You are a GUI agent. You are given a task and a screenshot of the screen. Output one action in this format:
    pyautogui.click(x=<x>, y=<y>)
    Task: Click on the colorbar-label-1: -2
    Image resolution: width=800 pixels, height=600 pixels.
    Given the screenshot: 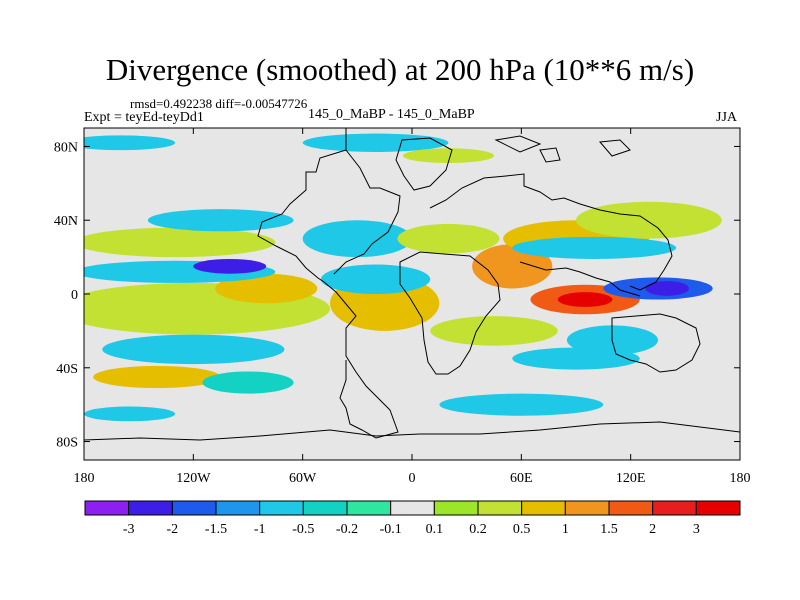 What is the action you would take?
    pyautogui.click(x=172, y=529)
    